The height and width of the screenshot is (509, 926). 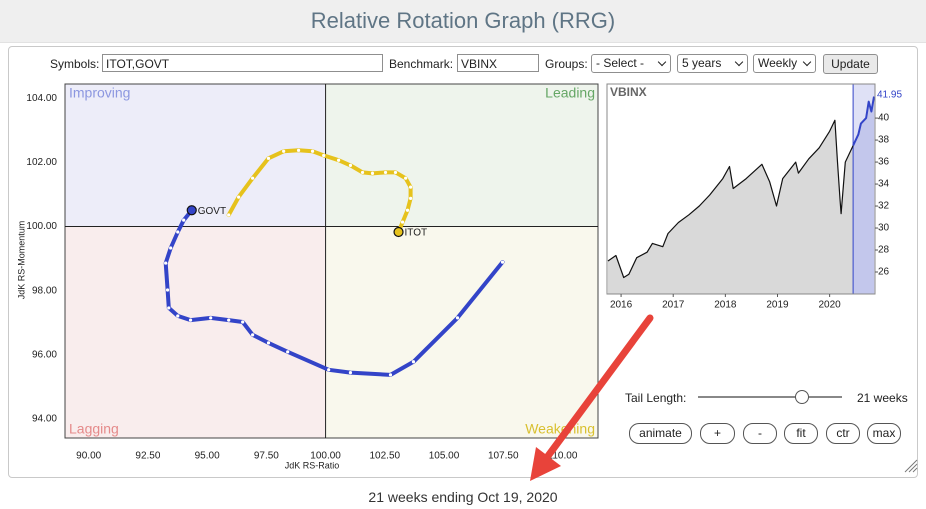 I want to click on quadrant-label: Leading, so click(x=570, y=93).